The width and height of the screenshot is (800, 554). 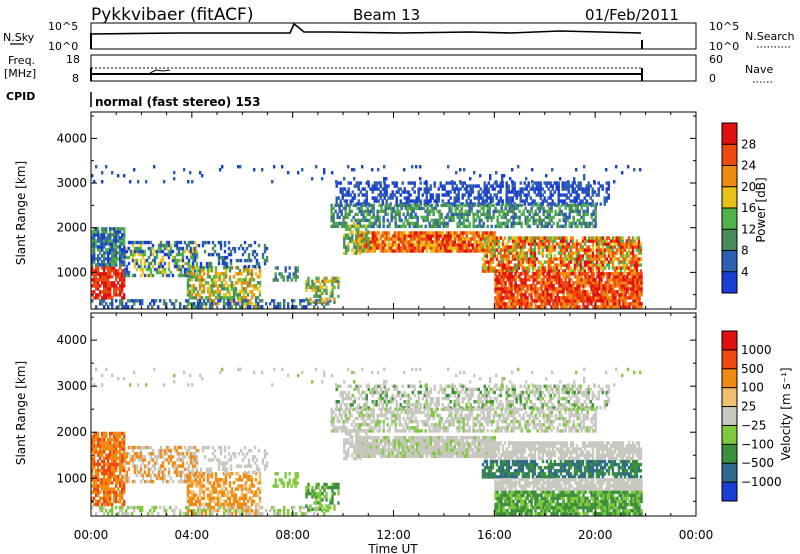 I want to click on nave-tick-top: 60, so click(x=716, y=59).